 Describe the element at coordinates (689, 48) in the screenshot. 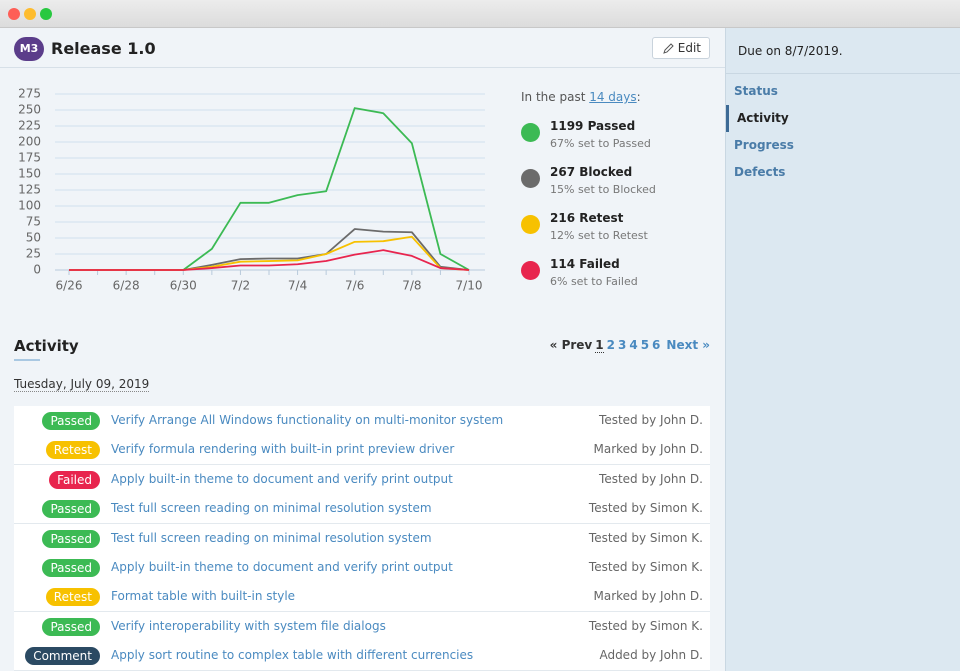

I see `edit-label: Edit` at that location.